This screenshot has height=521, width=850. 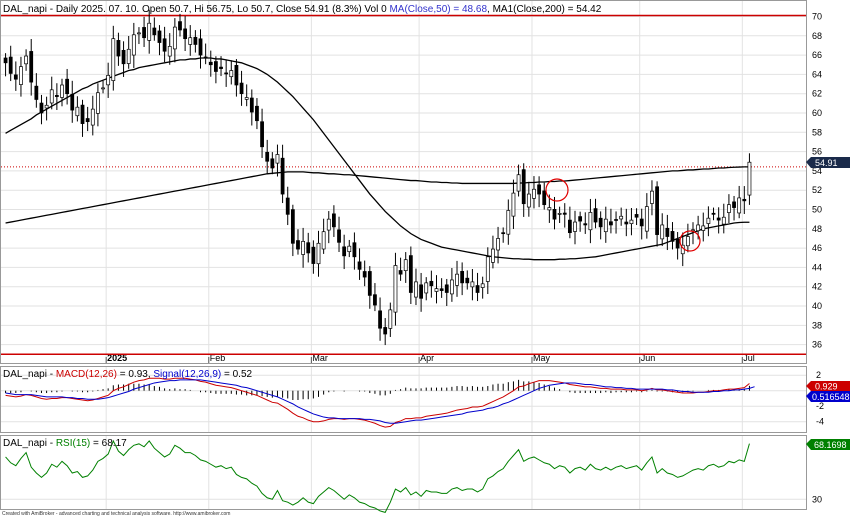 What do you see at coordinates (377, 389) in the screenshot?
I see `macd-histogram` at bounding box center [377, 389].